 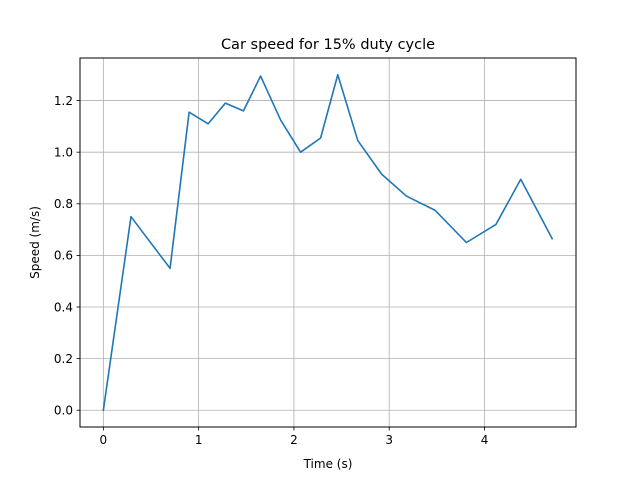 What do you see at coordinates (63, 307) in the screenshot?
I see `y-tick-label: 0.4` at bounding box center [63, 307].